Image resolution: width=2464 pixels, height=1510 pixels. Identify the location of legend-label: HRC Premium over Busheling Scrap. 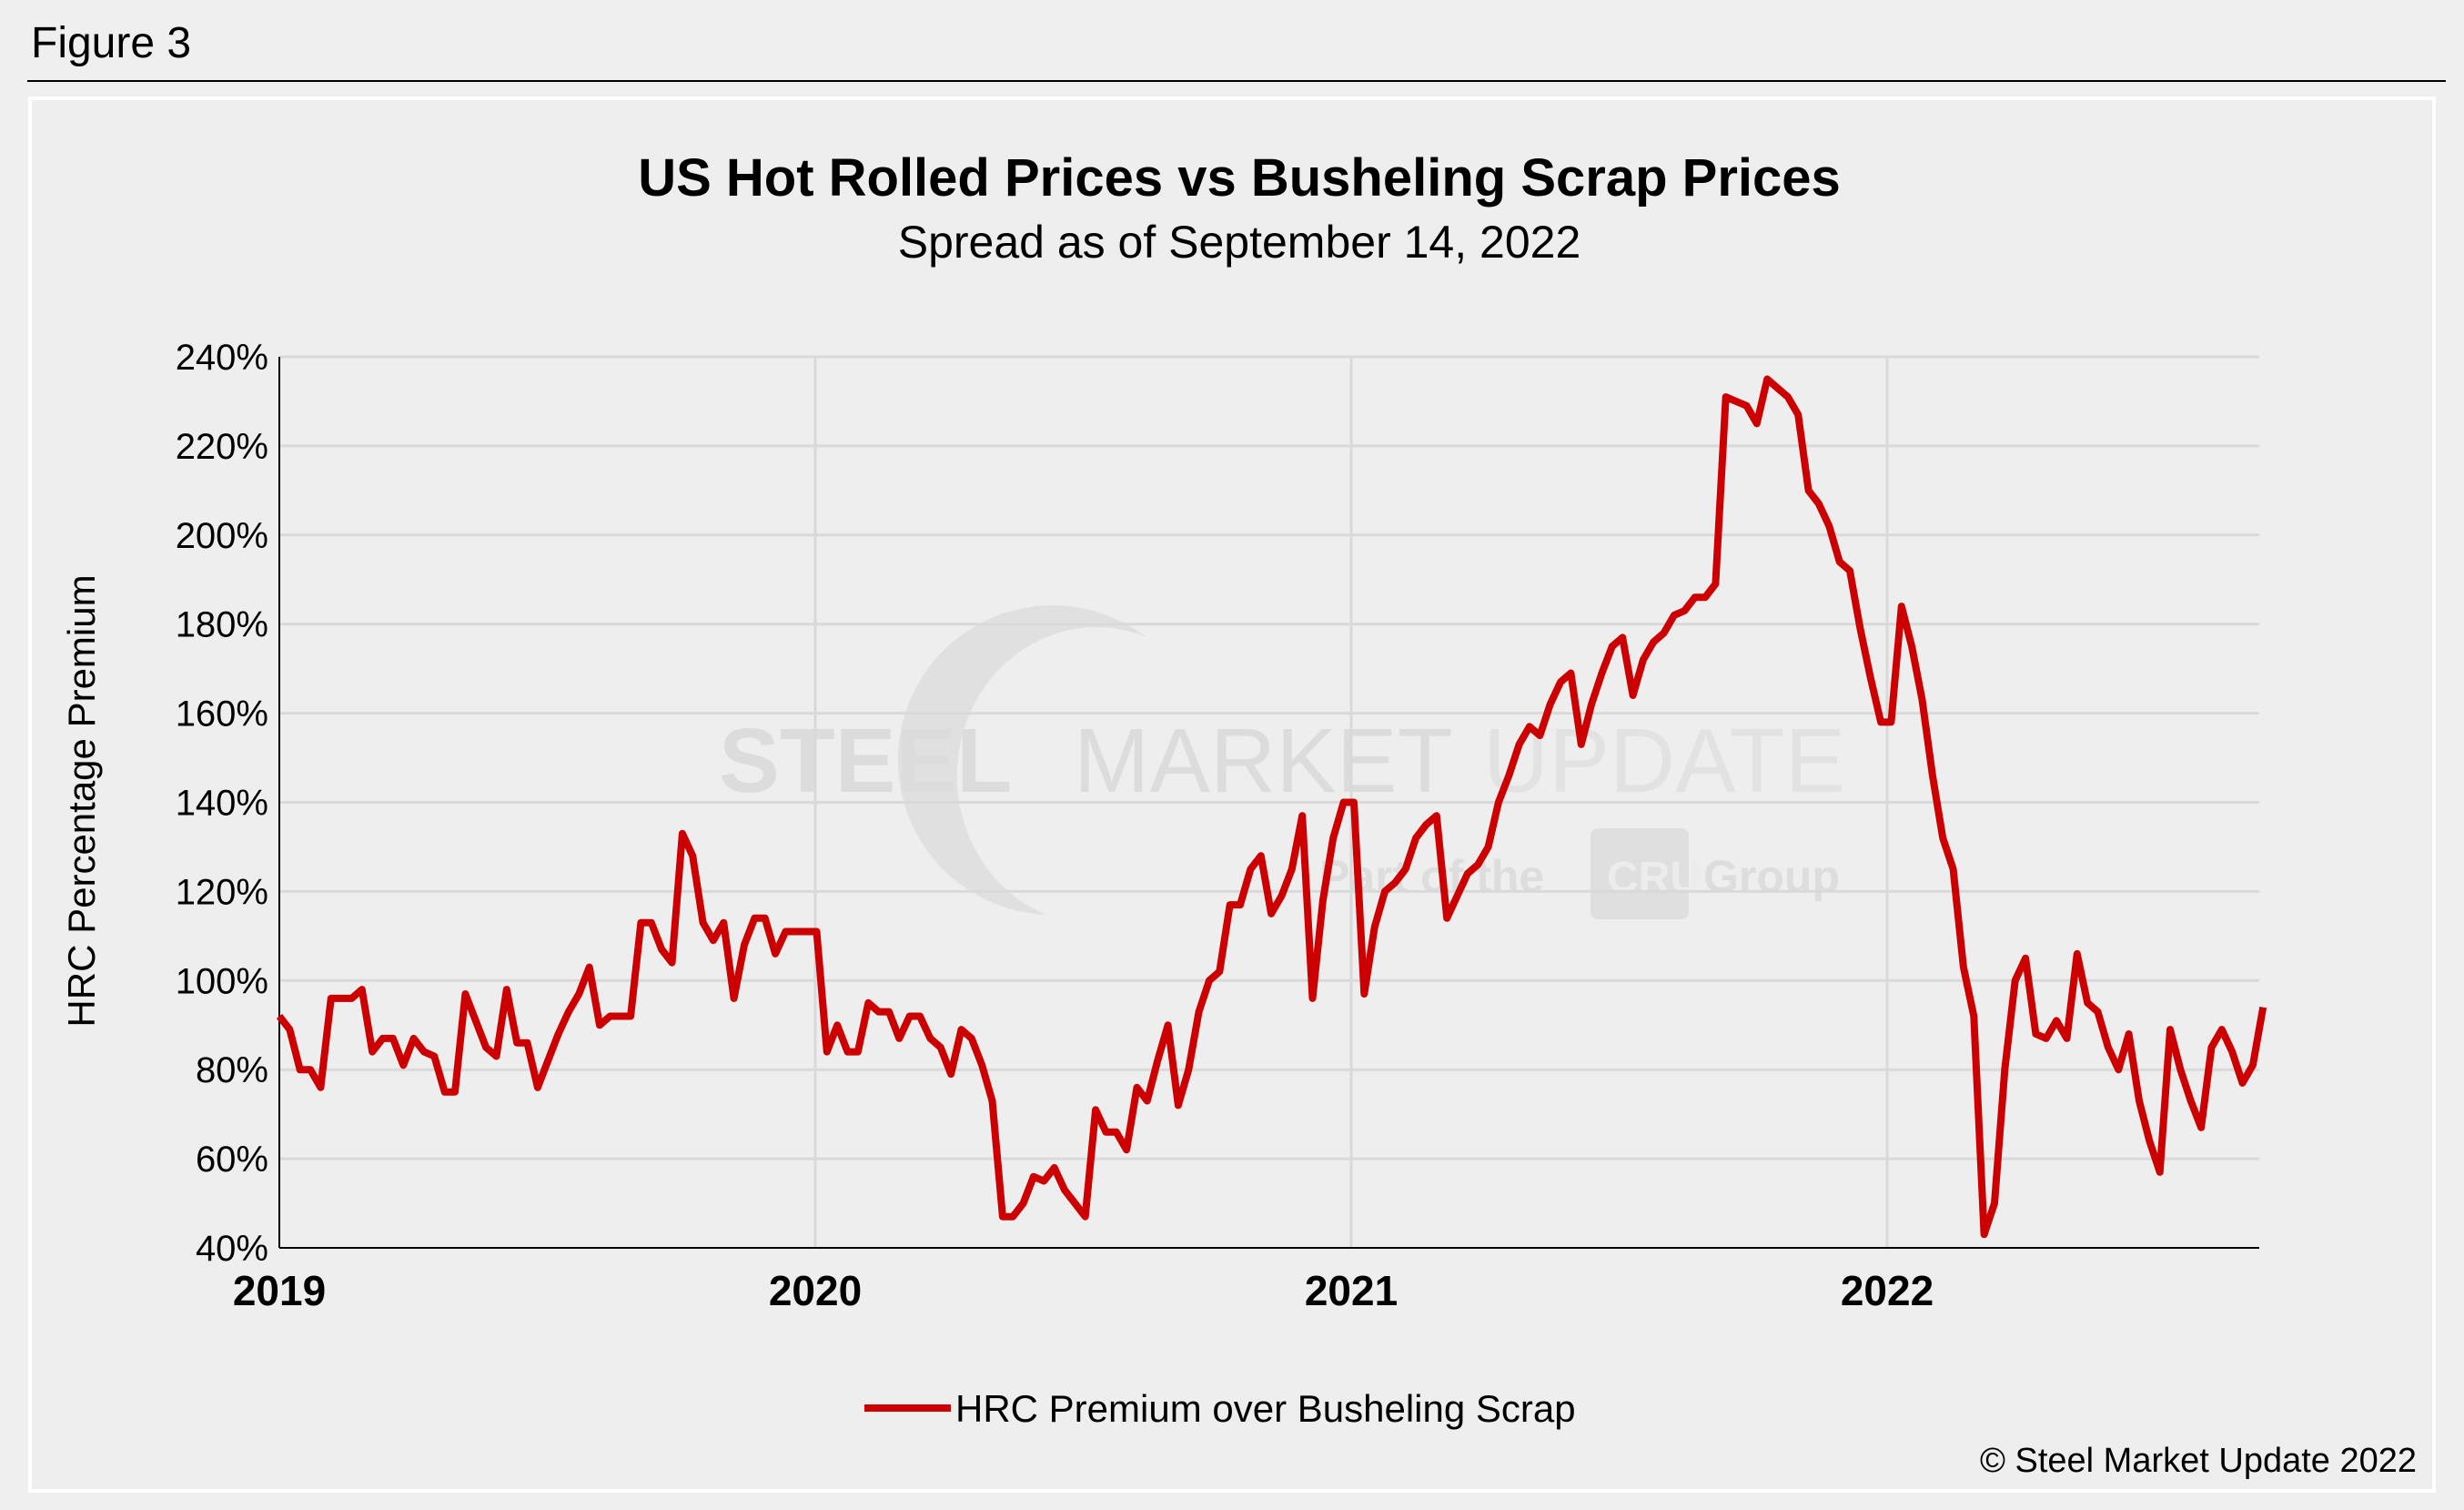
(1265, 1409).